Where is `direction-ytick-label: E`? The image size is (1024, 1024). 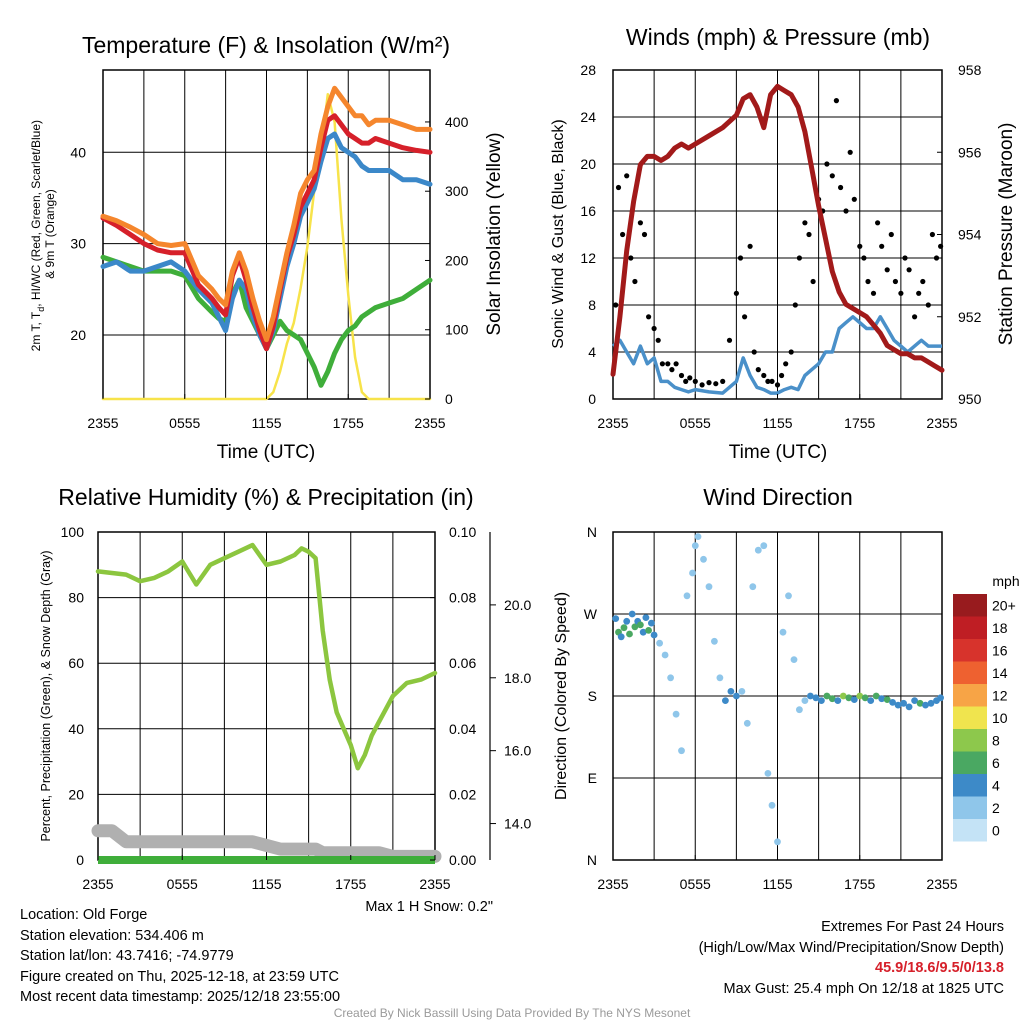 direction-ytick-label: E is located at coordinates (592, 778).